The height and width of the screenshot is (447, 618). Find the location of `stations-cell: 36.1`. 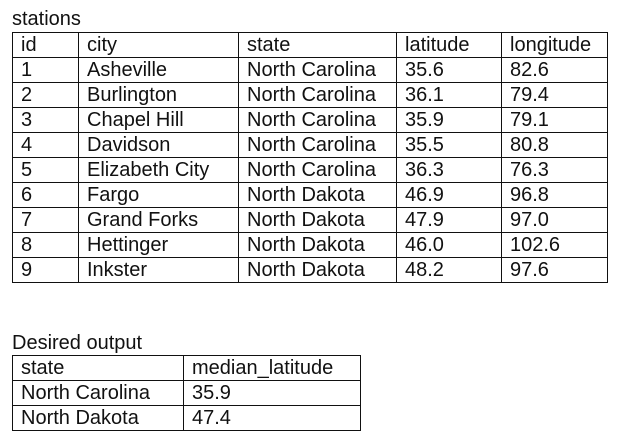

stations-cell: 36.1 is located at coordinates (449, 95).